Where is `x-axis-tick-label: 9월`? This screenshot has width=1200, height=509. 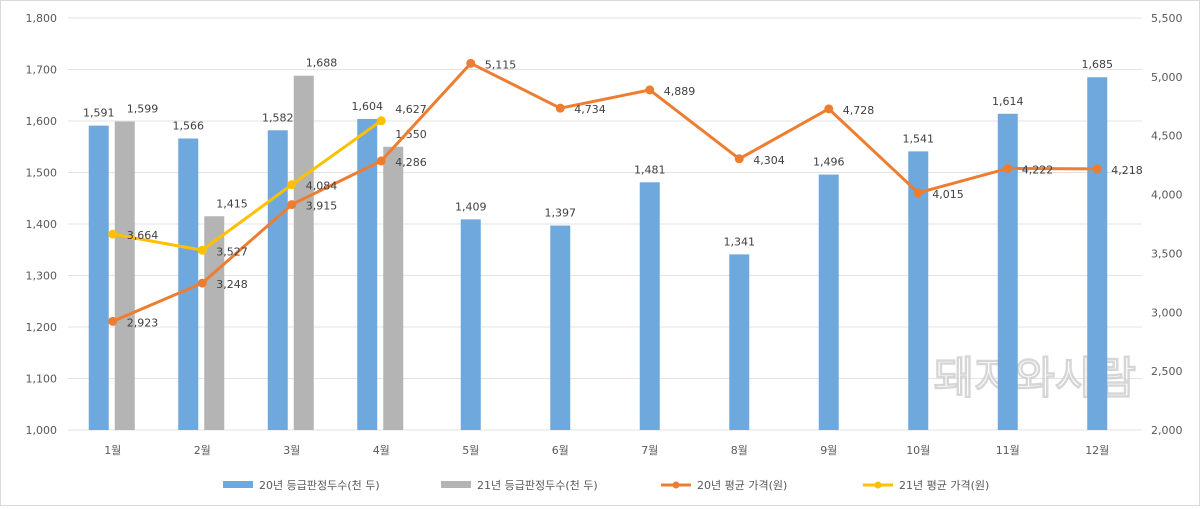
x-axis-tick-label: 9월 is located at coordinates (828, 450).